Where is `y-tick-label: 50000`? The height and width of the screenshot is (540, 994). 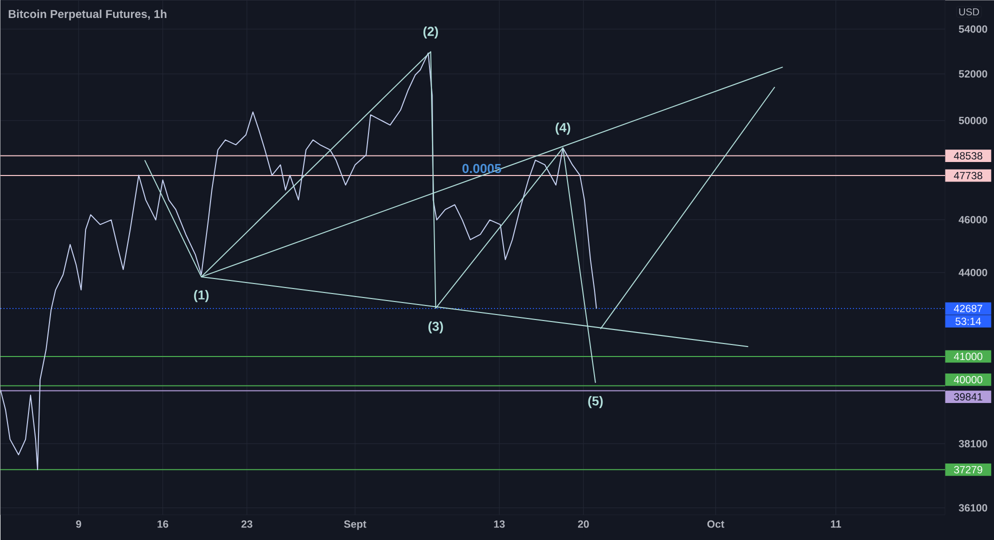 y-tick-label: 50000 is located at coordinates (973, 120).